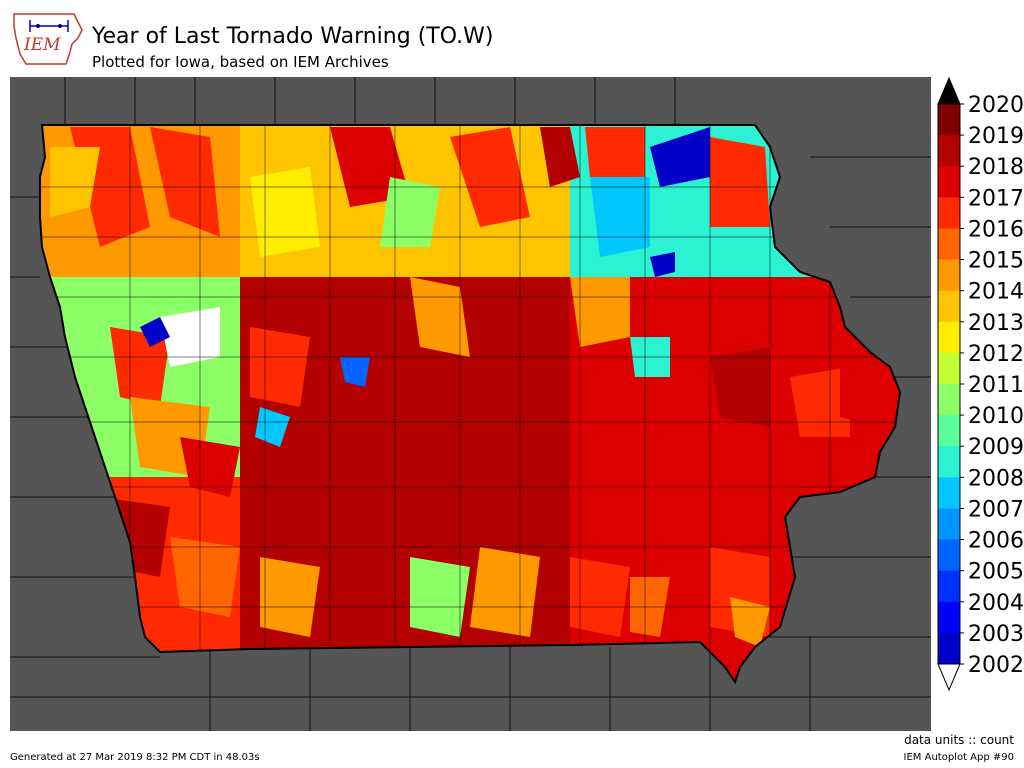 The width and height of the screenshot is (1024, 768). I want to click on colorbar-label: 2004, so click(996, 603).